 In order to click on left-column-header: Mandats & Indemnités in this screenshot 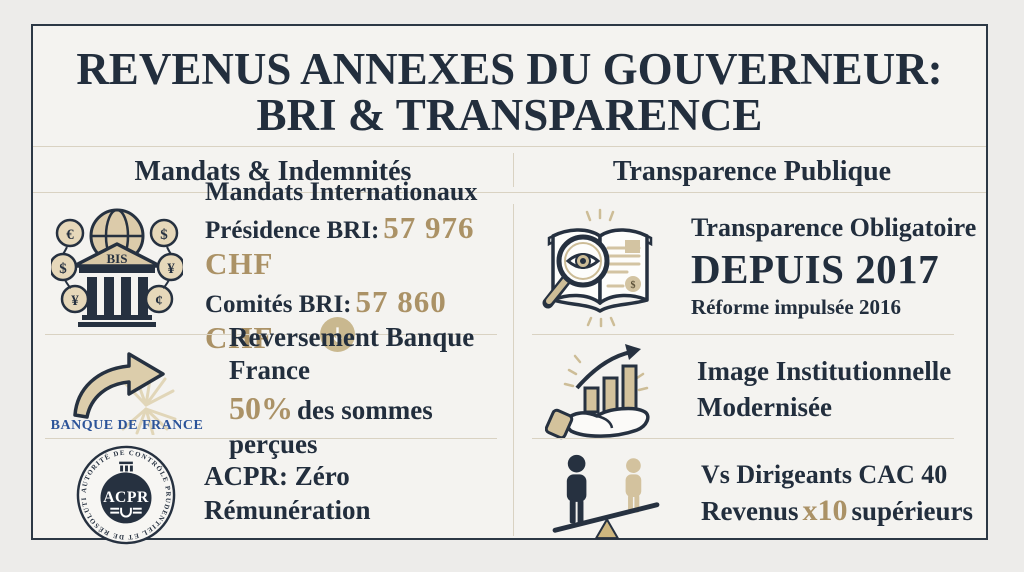, I will do `click(273, 171)`.